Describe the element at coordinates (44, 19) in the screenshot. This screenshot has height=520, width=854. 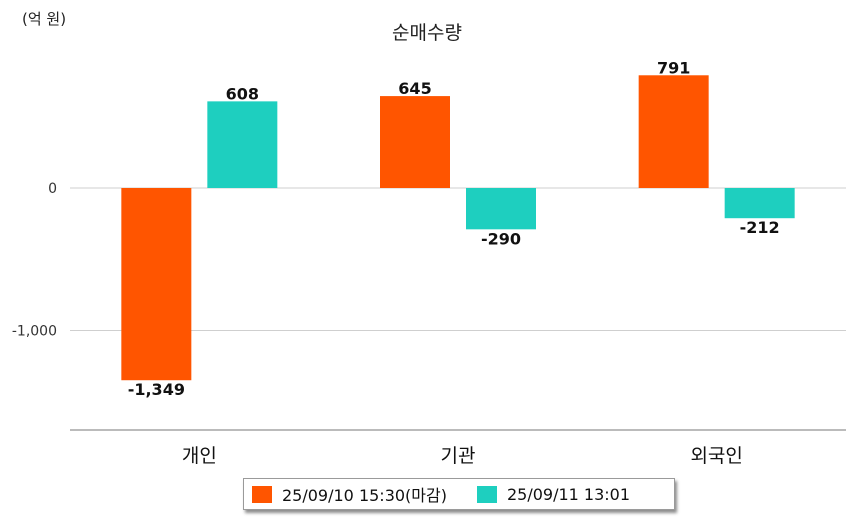
I see `unit-label: (억 원)` at that location.